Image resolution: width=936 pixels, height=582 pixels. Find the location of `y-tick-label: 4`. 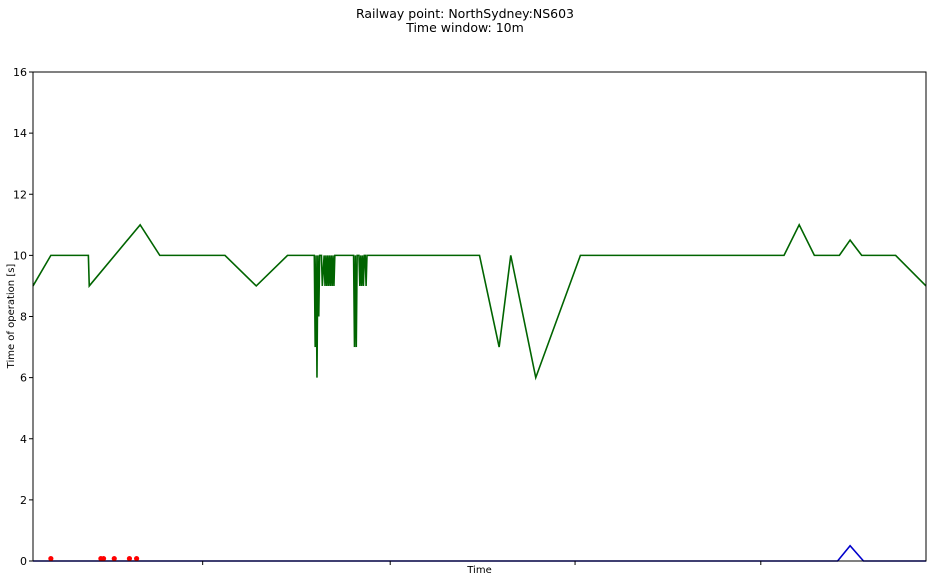

y-tick-label: 4 is located at coordinates (23, 439).